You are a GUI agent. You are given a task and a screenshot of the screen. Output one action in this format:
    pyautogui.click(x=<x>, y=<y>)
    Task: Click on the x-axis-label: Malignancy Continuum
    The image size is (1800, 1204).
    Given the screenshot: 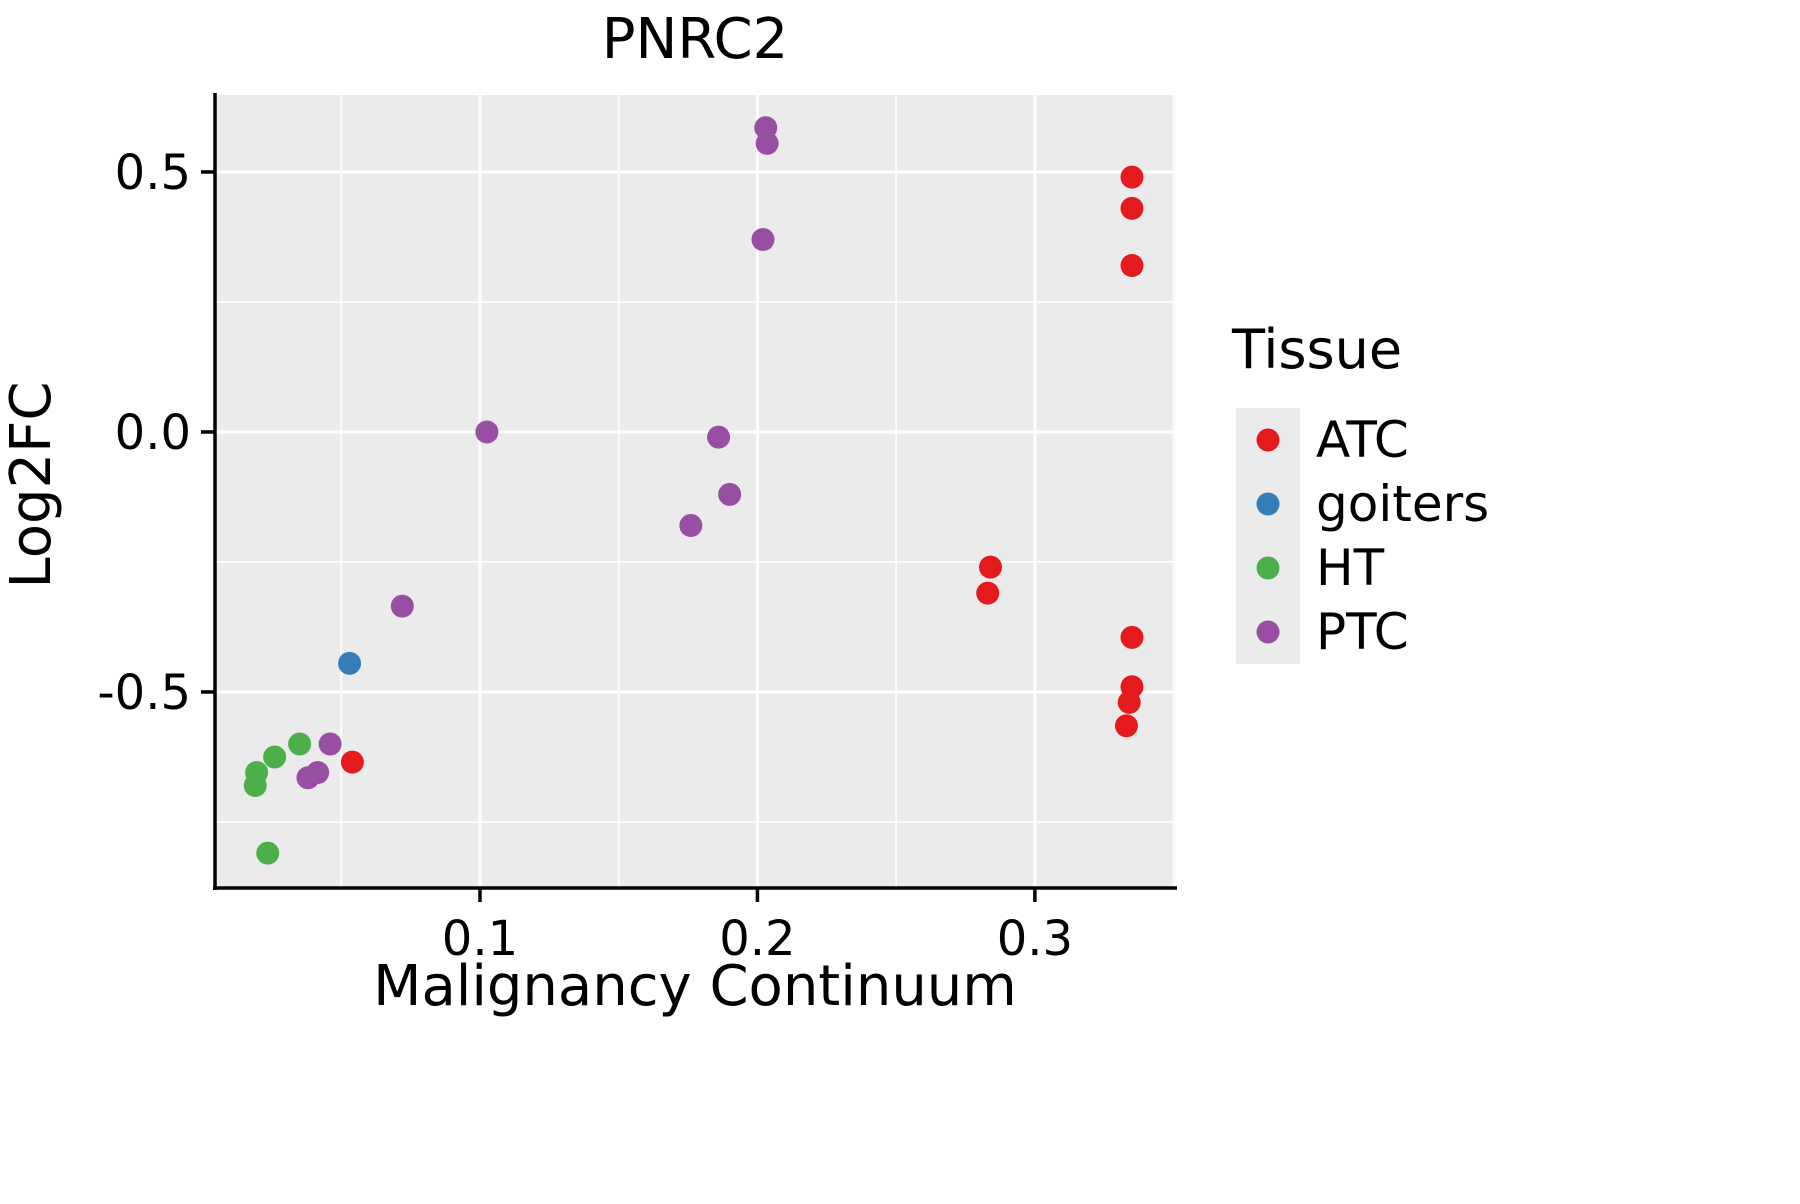 What is the action you would take?
    pyautogui.click(x=695, y=986)
    